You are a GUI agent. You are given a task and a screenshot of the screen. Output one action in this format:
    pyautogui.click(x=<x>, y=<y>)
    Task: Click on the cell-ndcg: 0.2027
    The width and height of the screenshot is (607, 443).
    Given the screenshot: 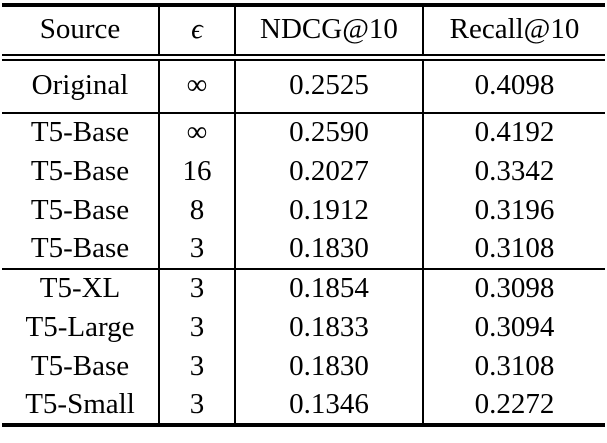 What is the action you would take?
    pyautogui.click(x=328, y=171)
    